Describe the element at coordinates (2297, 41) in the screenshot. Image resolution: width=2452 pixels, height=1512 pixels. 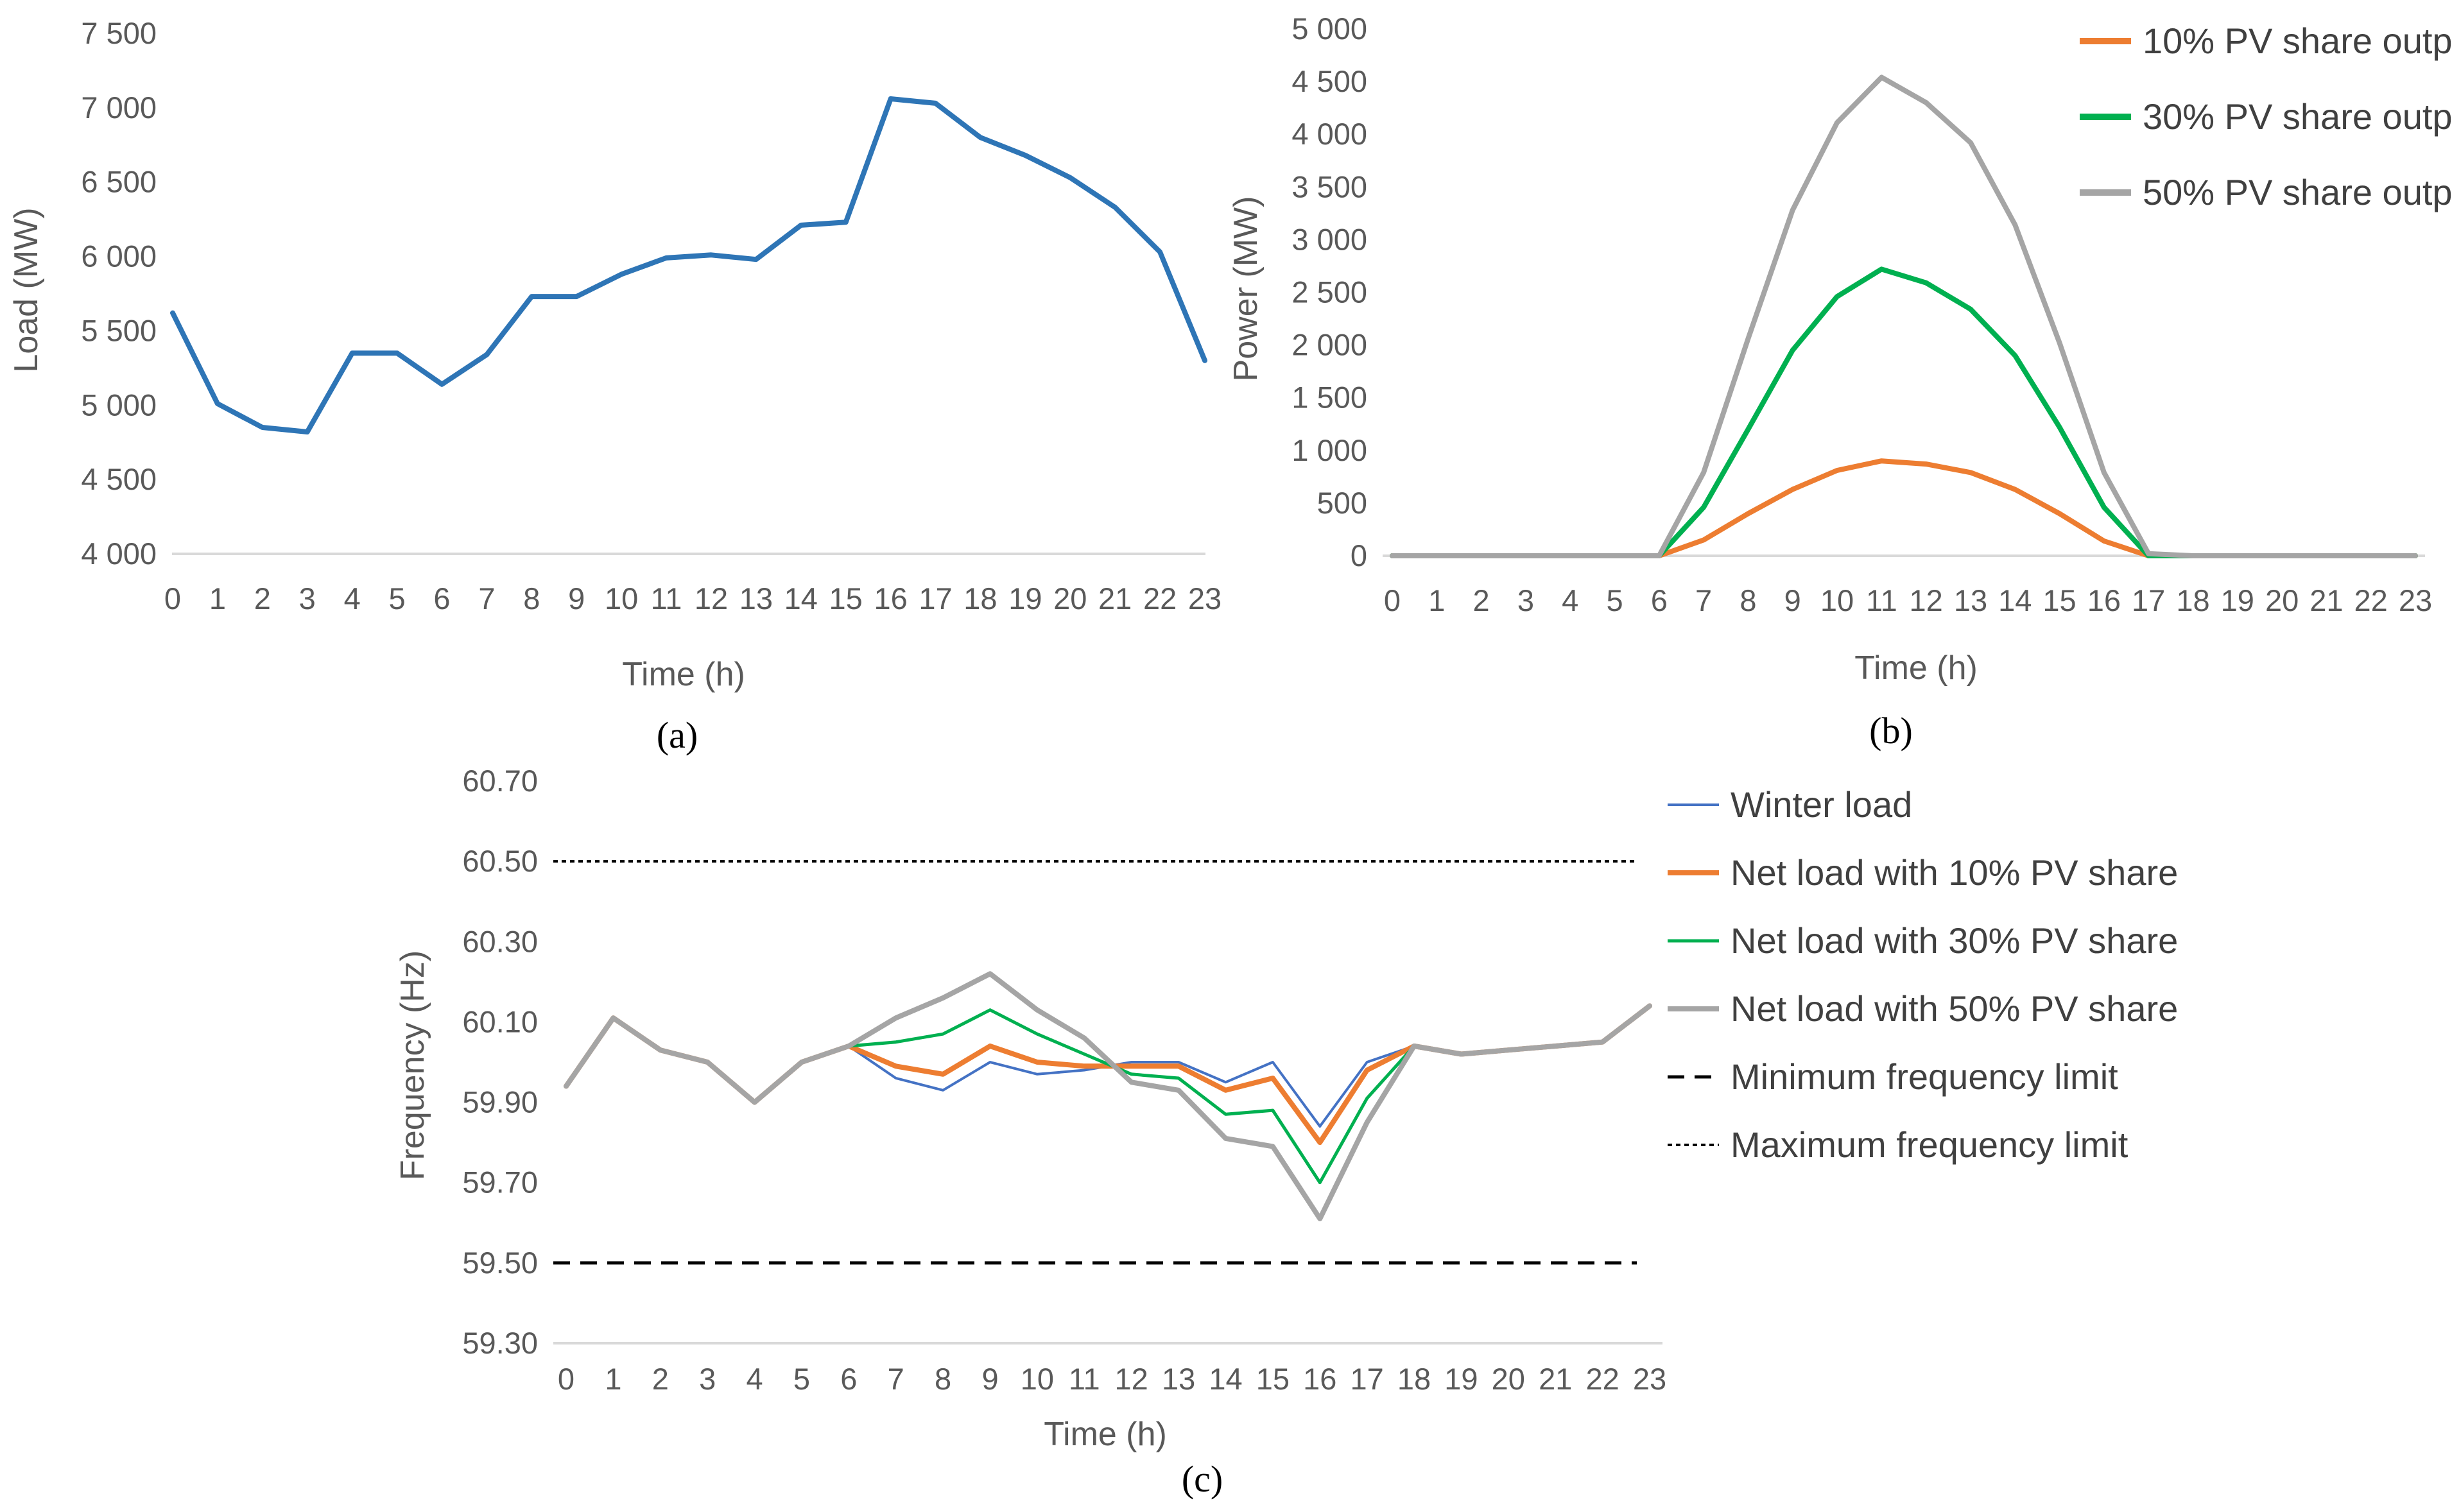
I see `legend-label: 10% PV share output` at that location.